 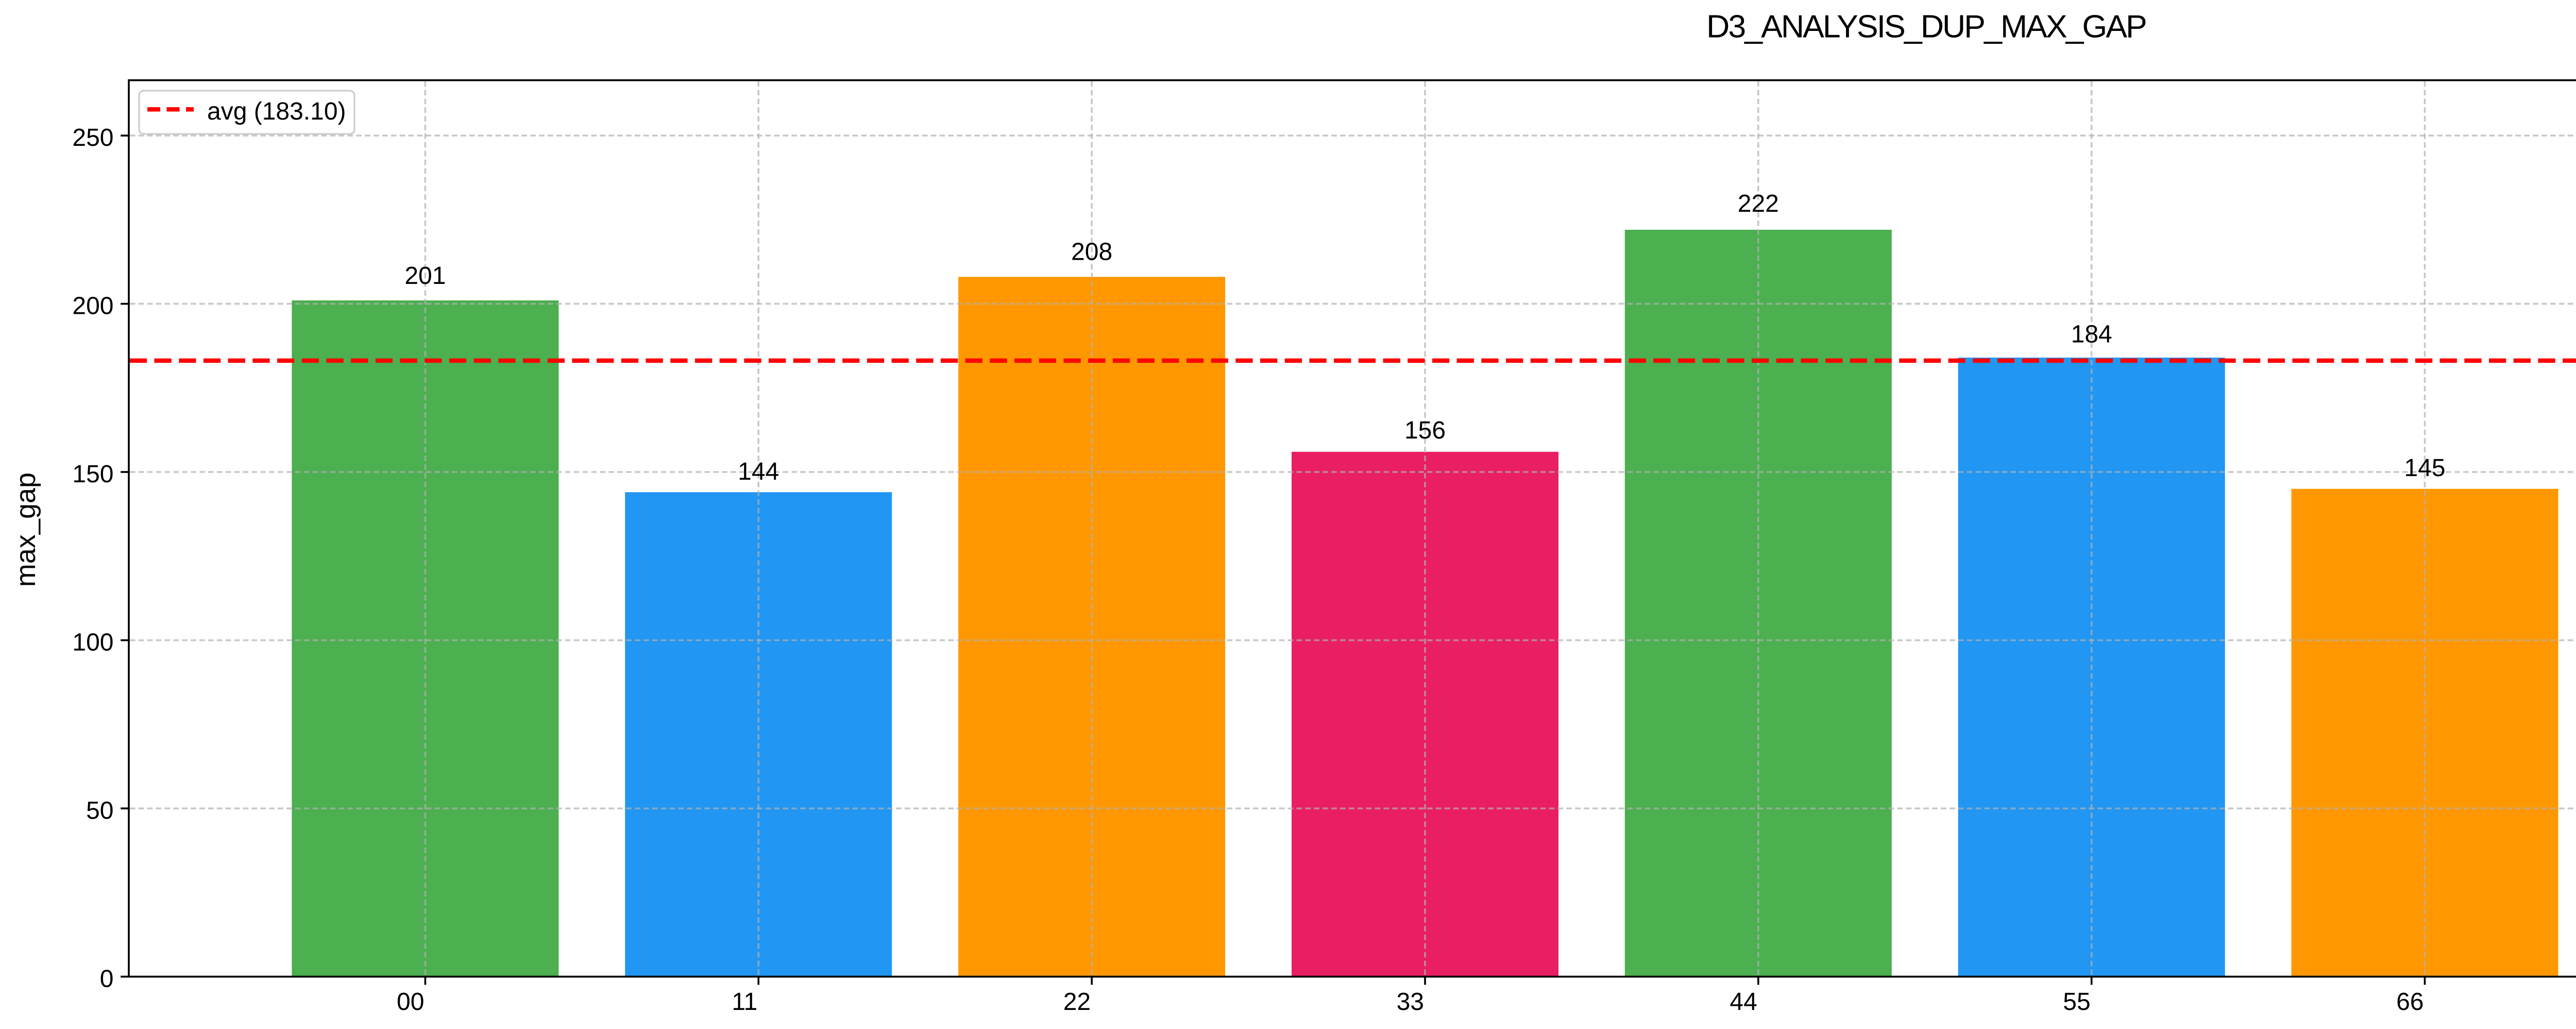 I want to click on svg-text: 208, so click(x=1091, y=252).